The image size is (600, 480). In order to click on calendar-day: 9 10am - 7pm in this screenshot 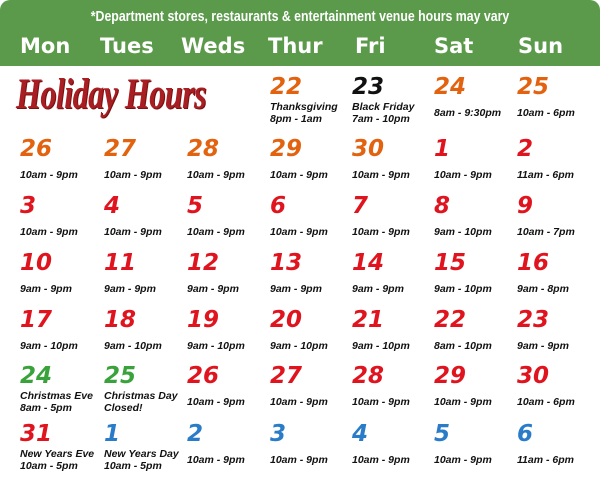, I will do `click(558, 221)`.